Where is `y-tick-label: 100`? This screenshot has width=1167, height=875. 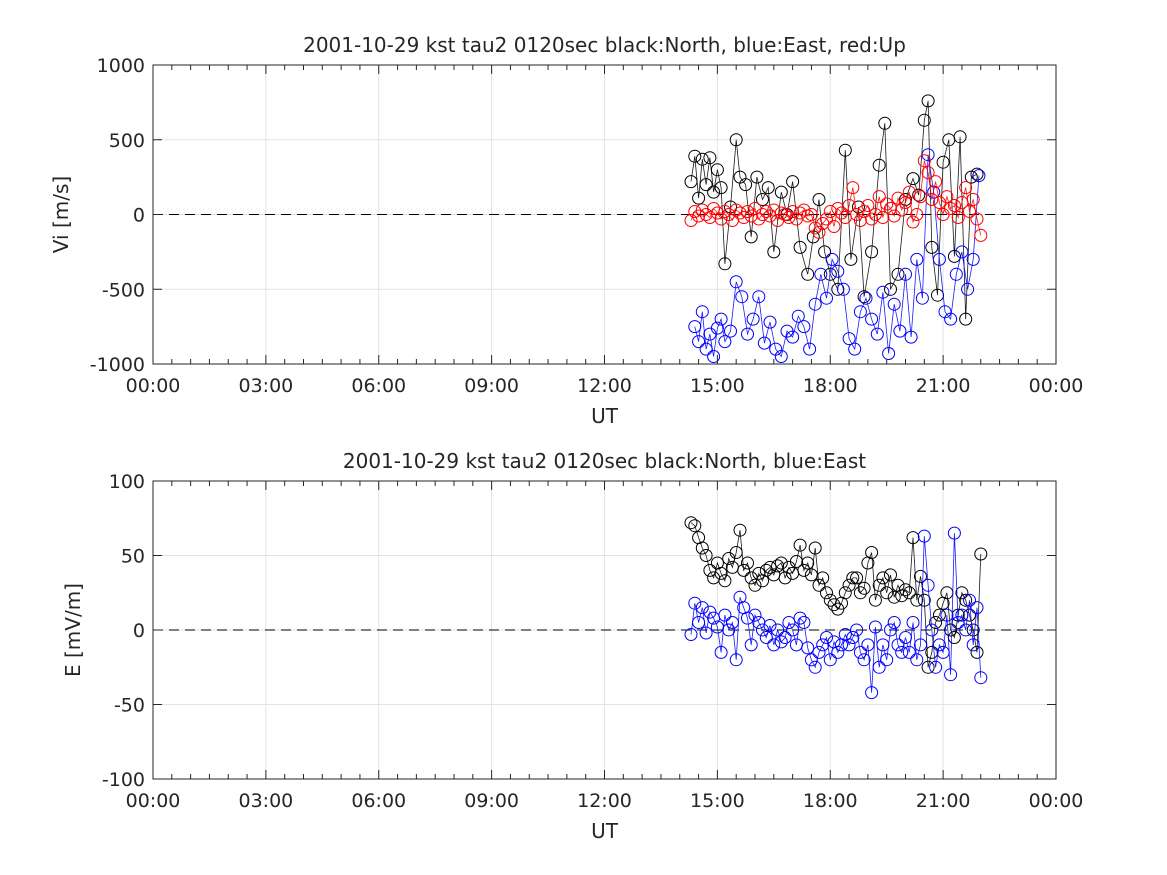 y-tick-label: 100 is located at coordinates (127, 482).